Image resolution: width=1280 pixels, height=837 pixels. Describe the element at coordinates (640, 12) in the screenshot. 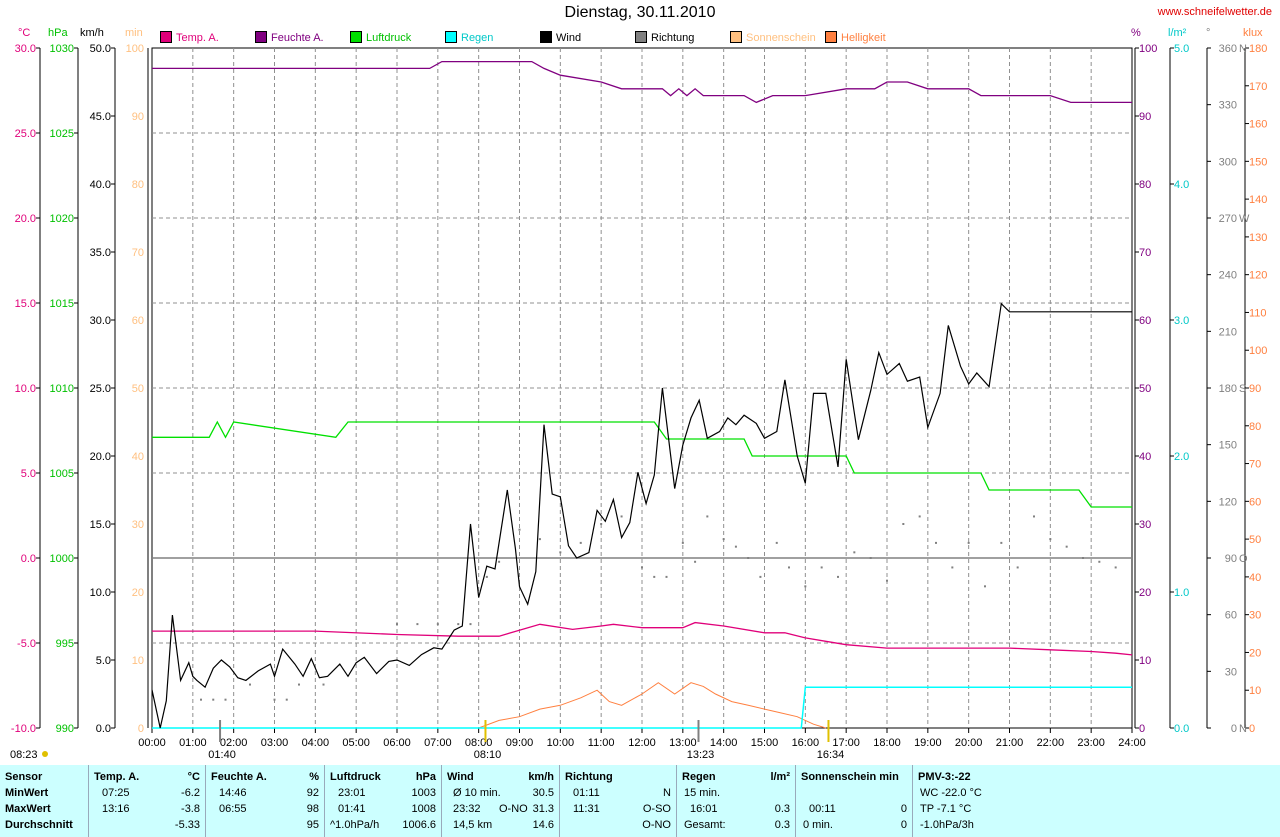

I see `chart-title: Dienstag, 30.11.2010` at that location.